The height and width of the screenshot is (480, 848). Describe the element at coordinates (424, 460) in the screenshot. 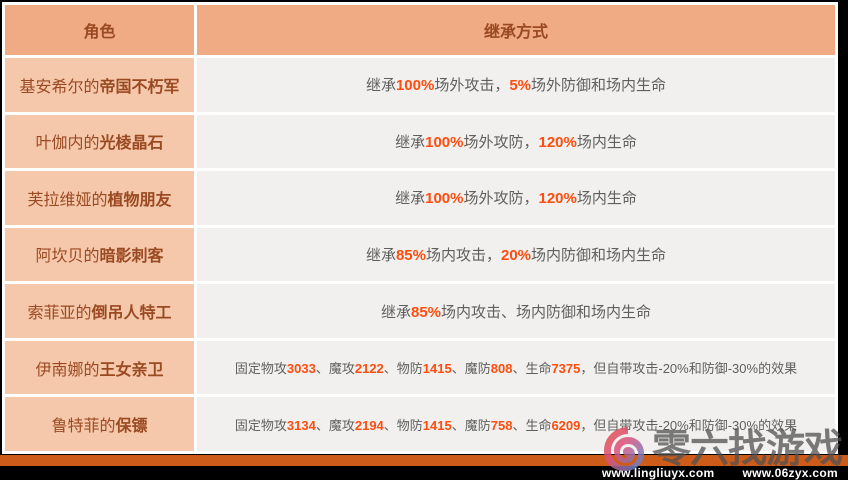

I see `footer-orange-bar` at that location.